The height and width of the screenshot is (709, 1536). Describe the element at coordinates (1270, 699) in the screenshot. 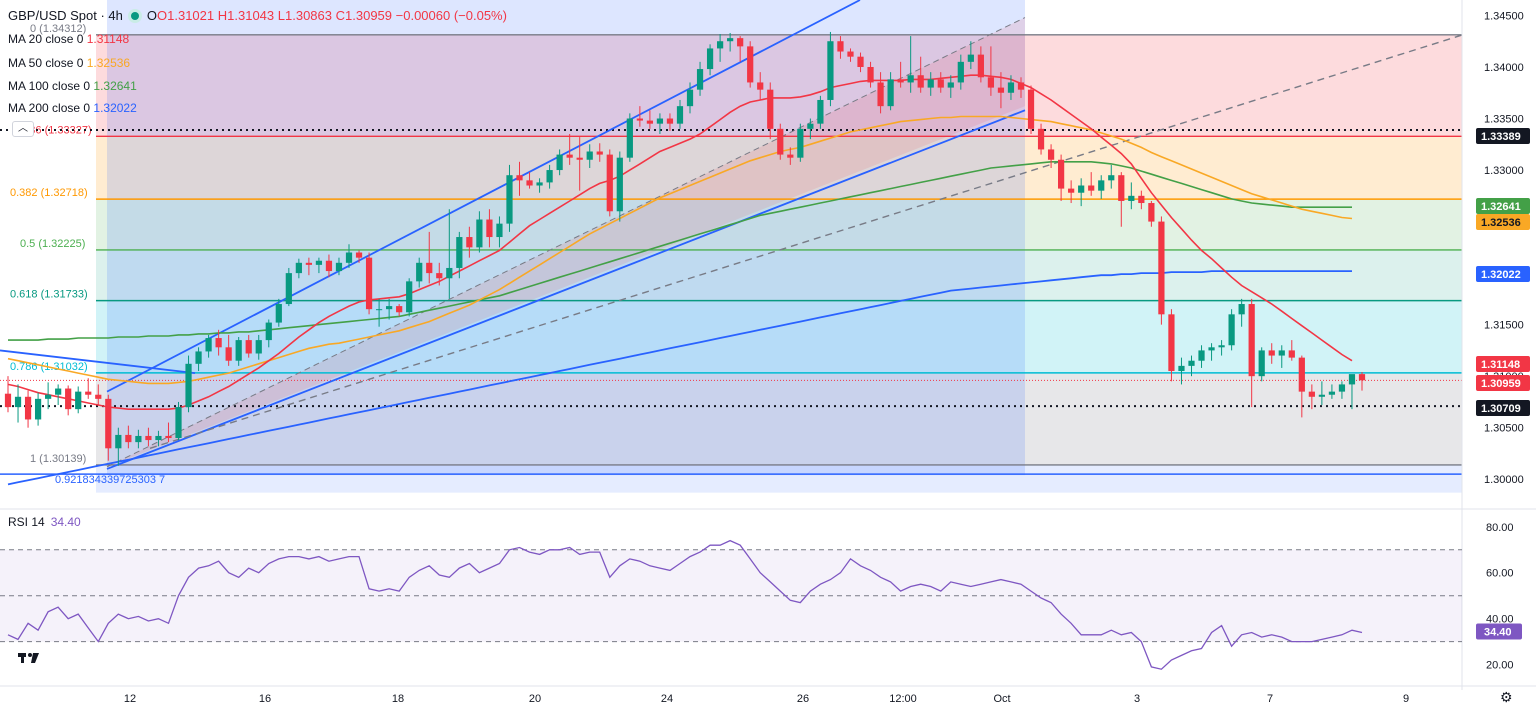

I see `time-axis-tick: 7` at that location.